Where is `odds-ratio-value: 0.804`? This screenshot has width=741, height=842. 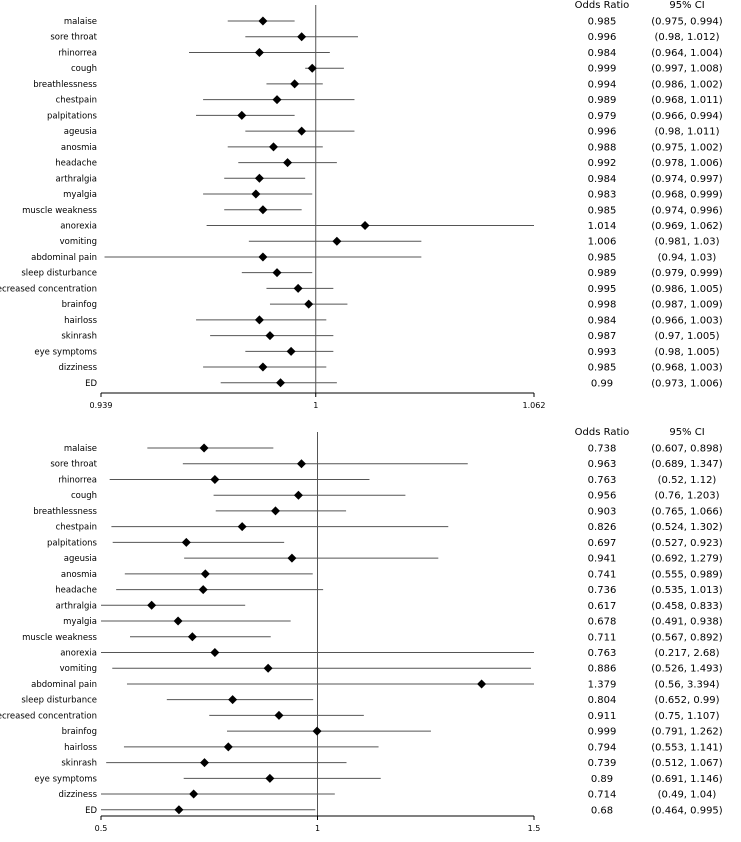 odds-ratio-value: 0.804 is located at coordinates (602, 700).